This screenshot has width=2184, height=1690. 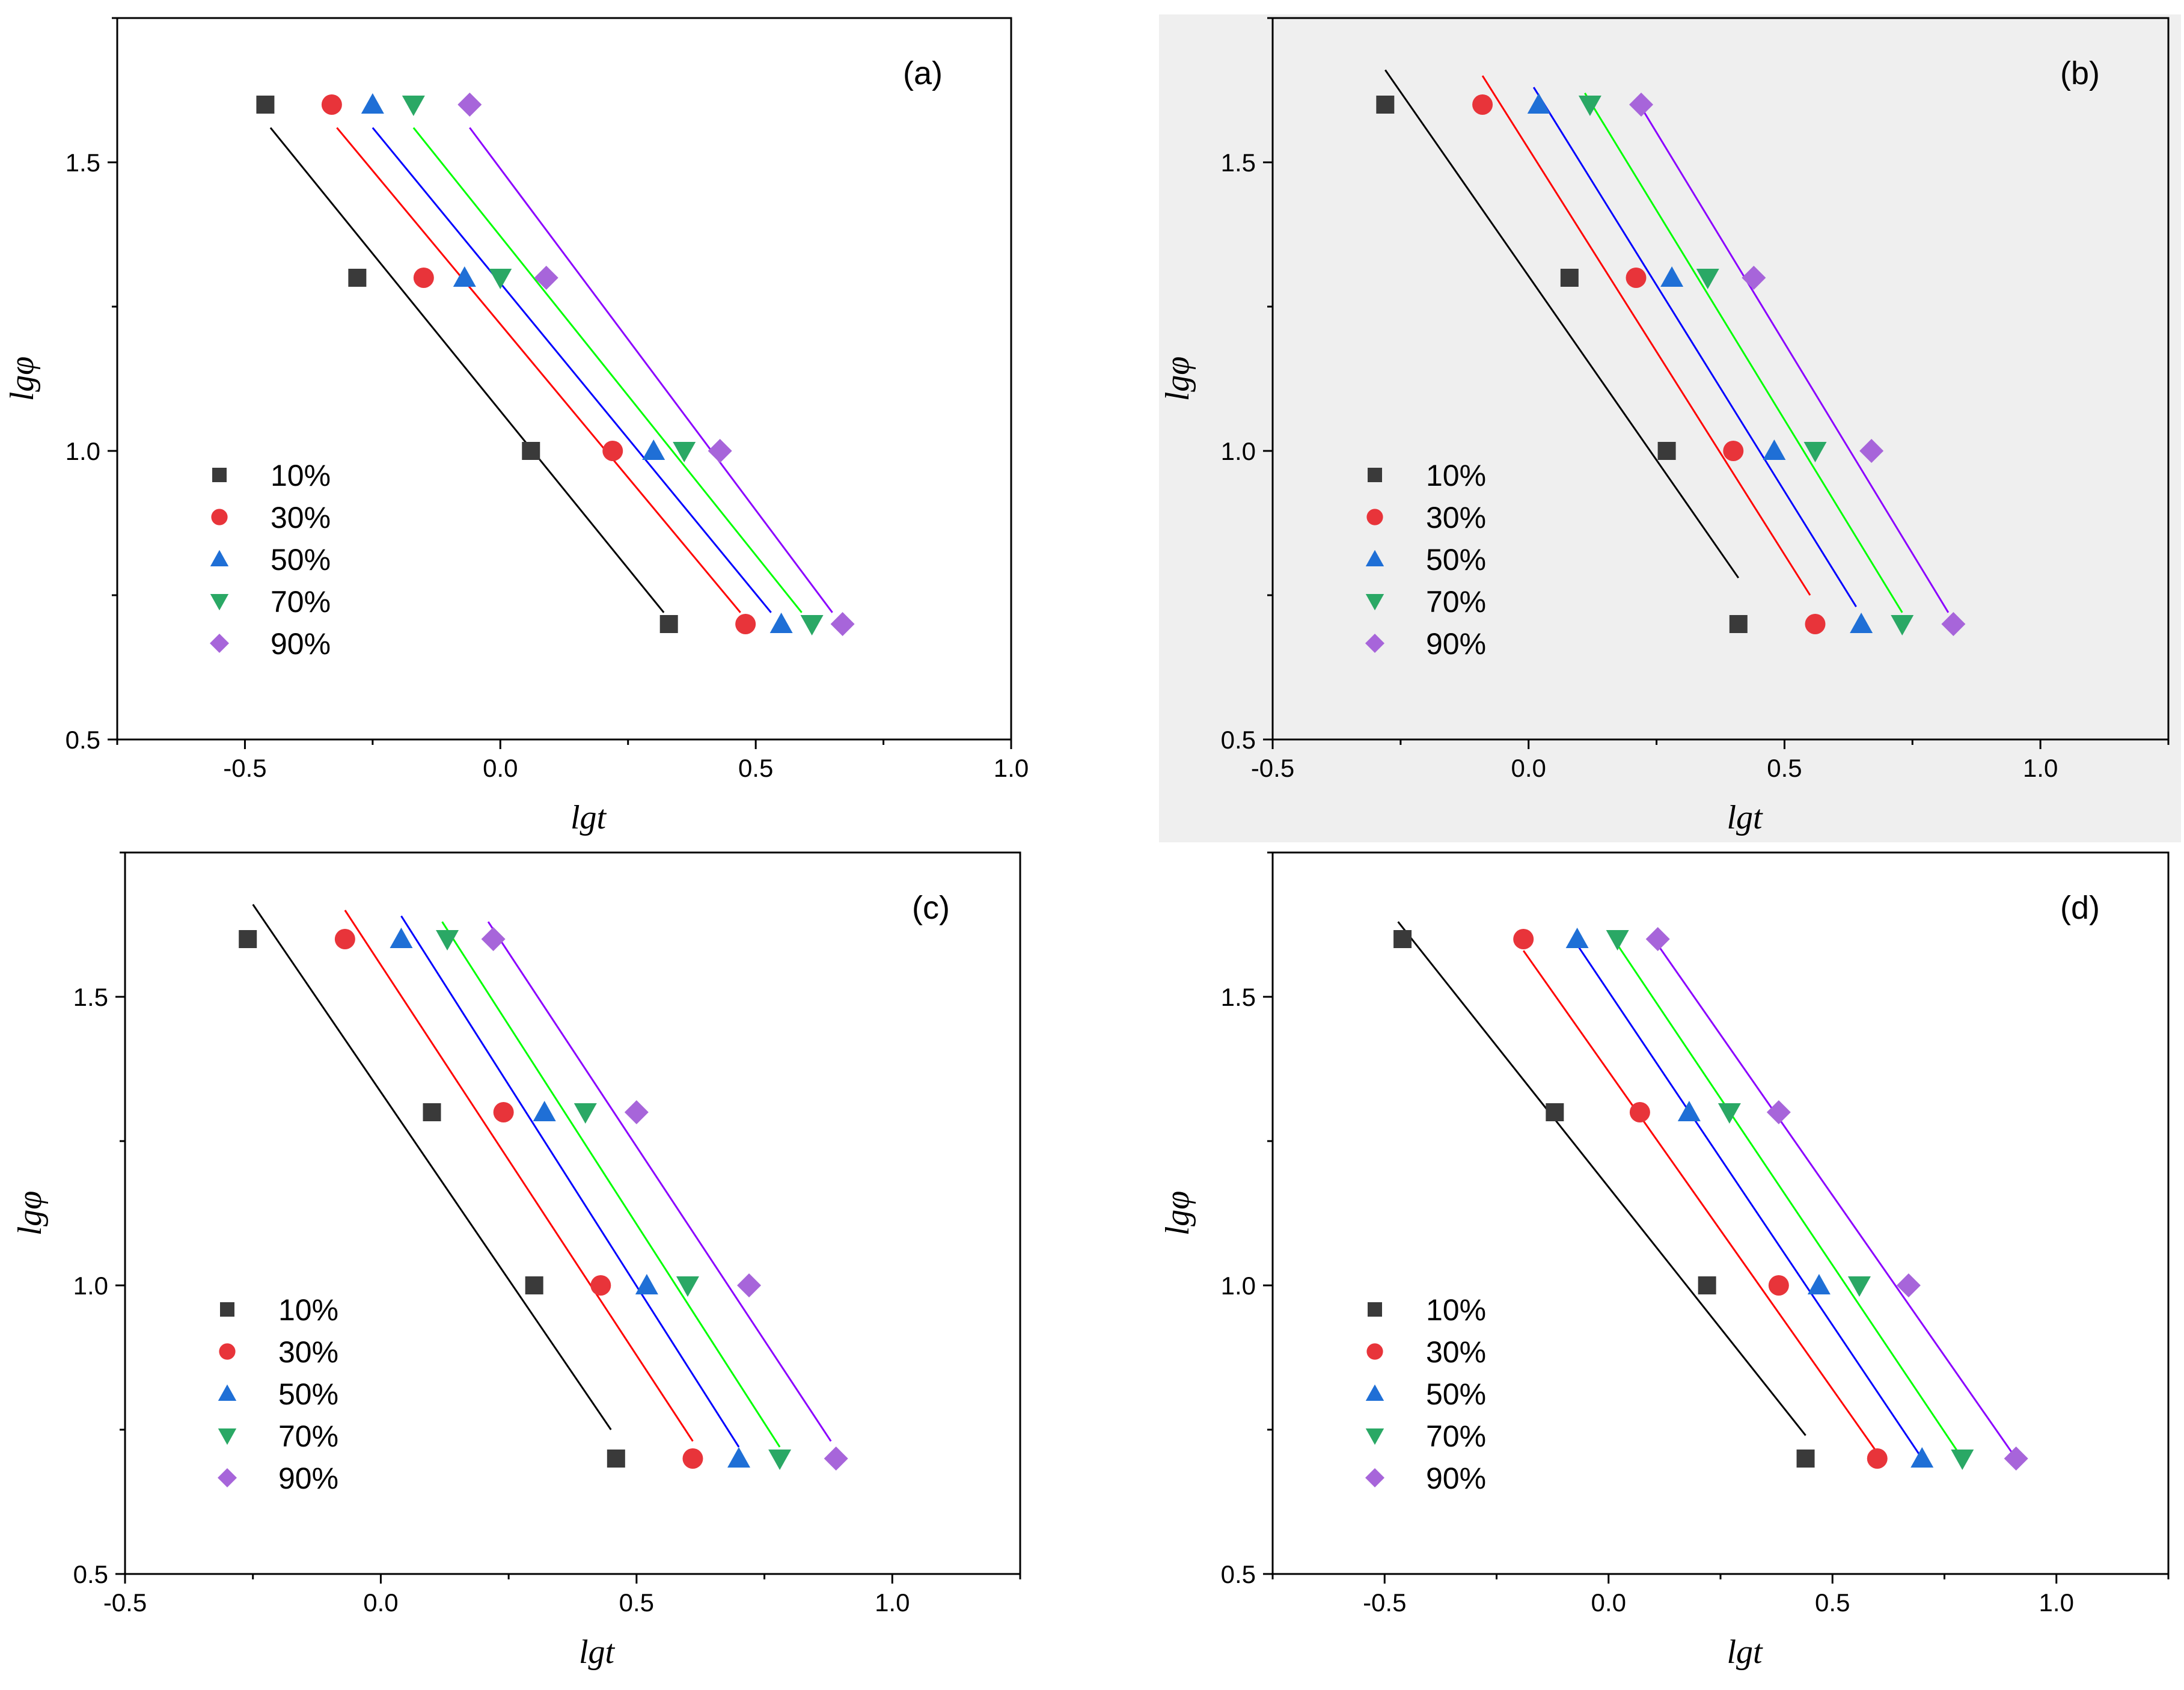 What do you see at coordinates (1012, 768) in the screenshot?
I see `x-tick-label: 1.0` at bounding box center [1012, 768].